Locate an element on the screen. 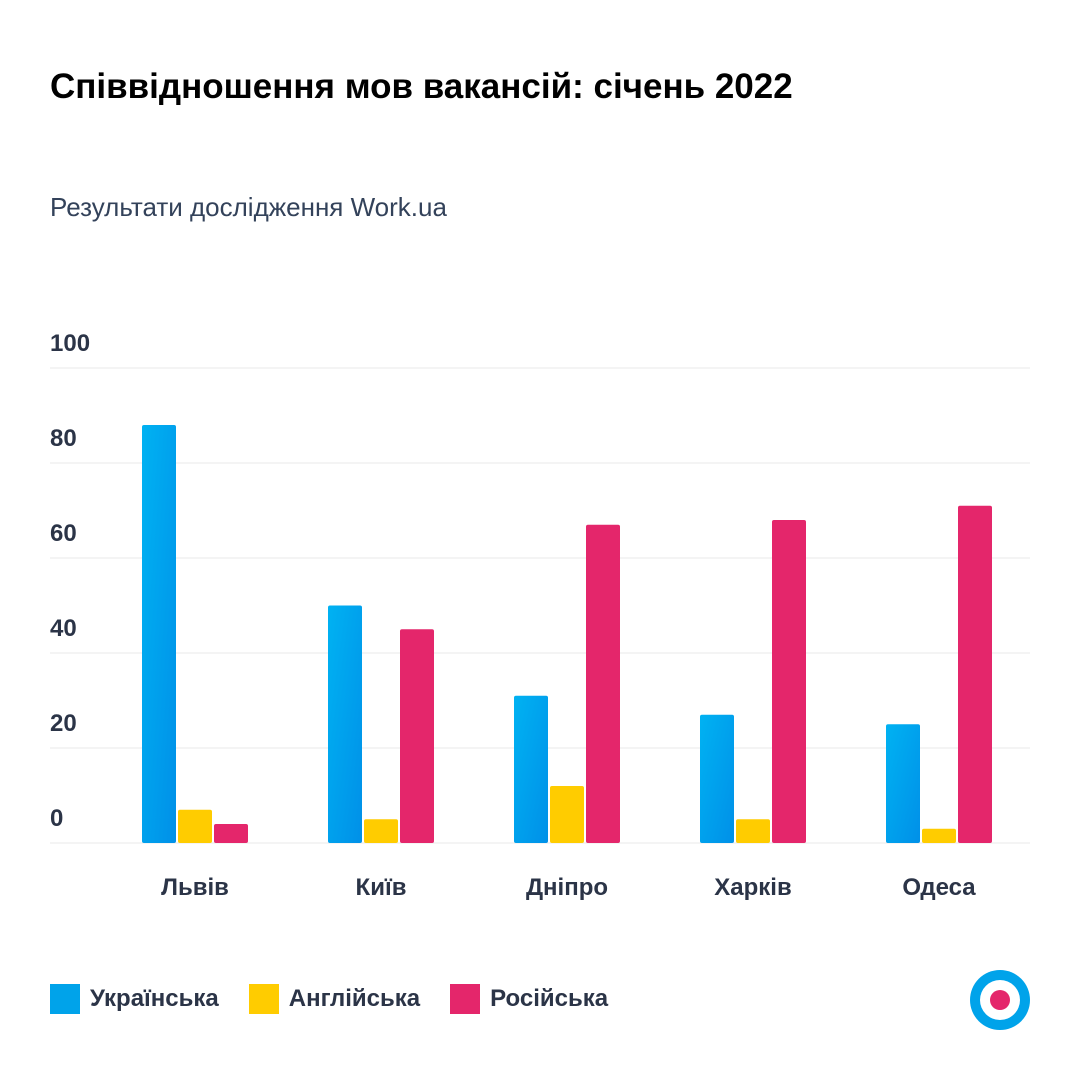  x-tick-label: Львів is located at coordinates (195, 887).